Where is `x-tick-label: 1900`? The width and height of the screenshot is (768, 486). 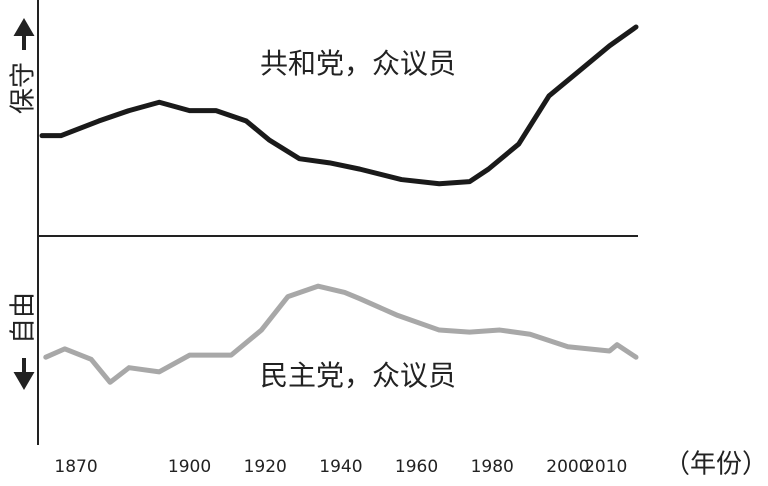
x-tick-label: 1900 is located at coordinates (189, 467).